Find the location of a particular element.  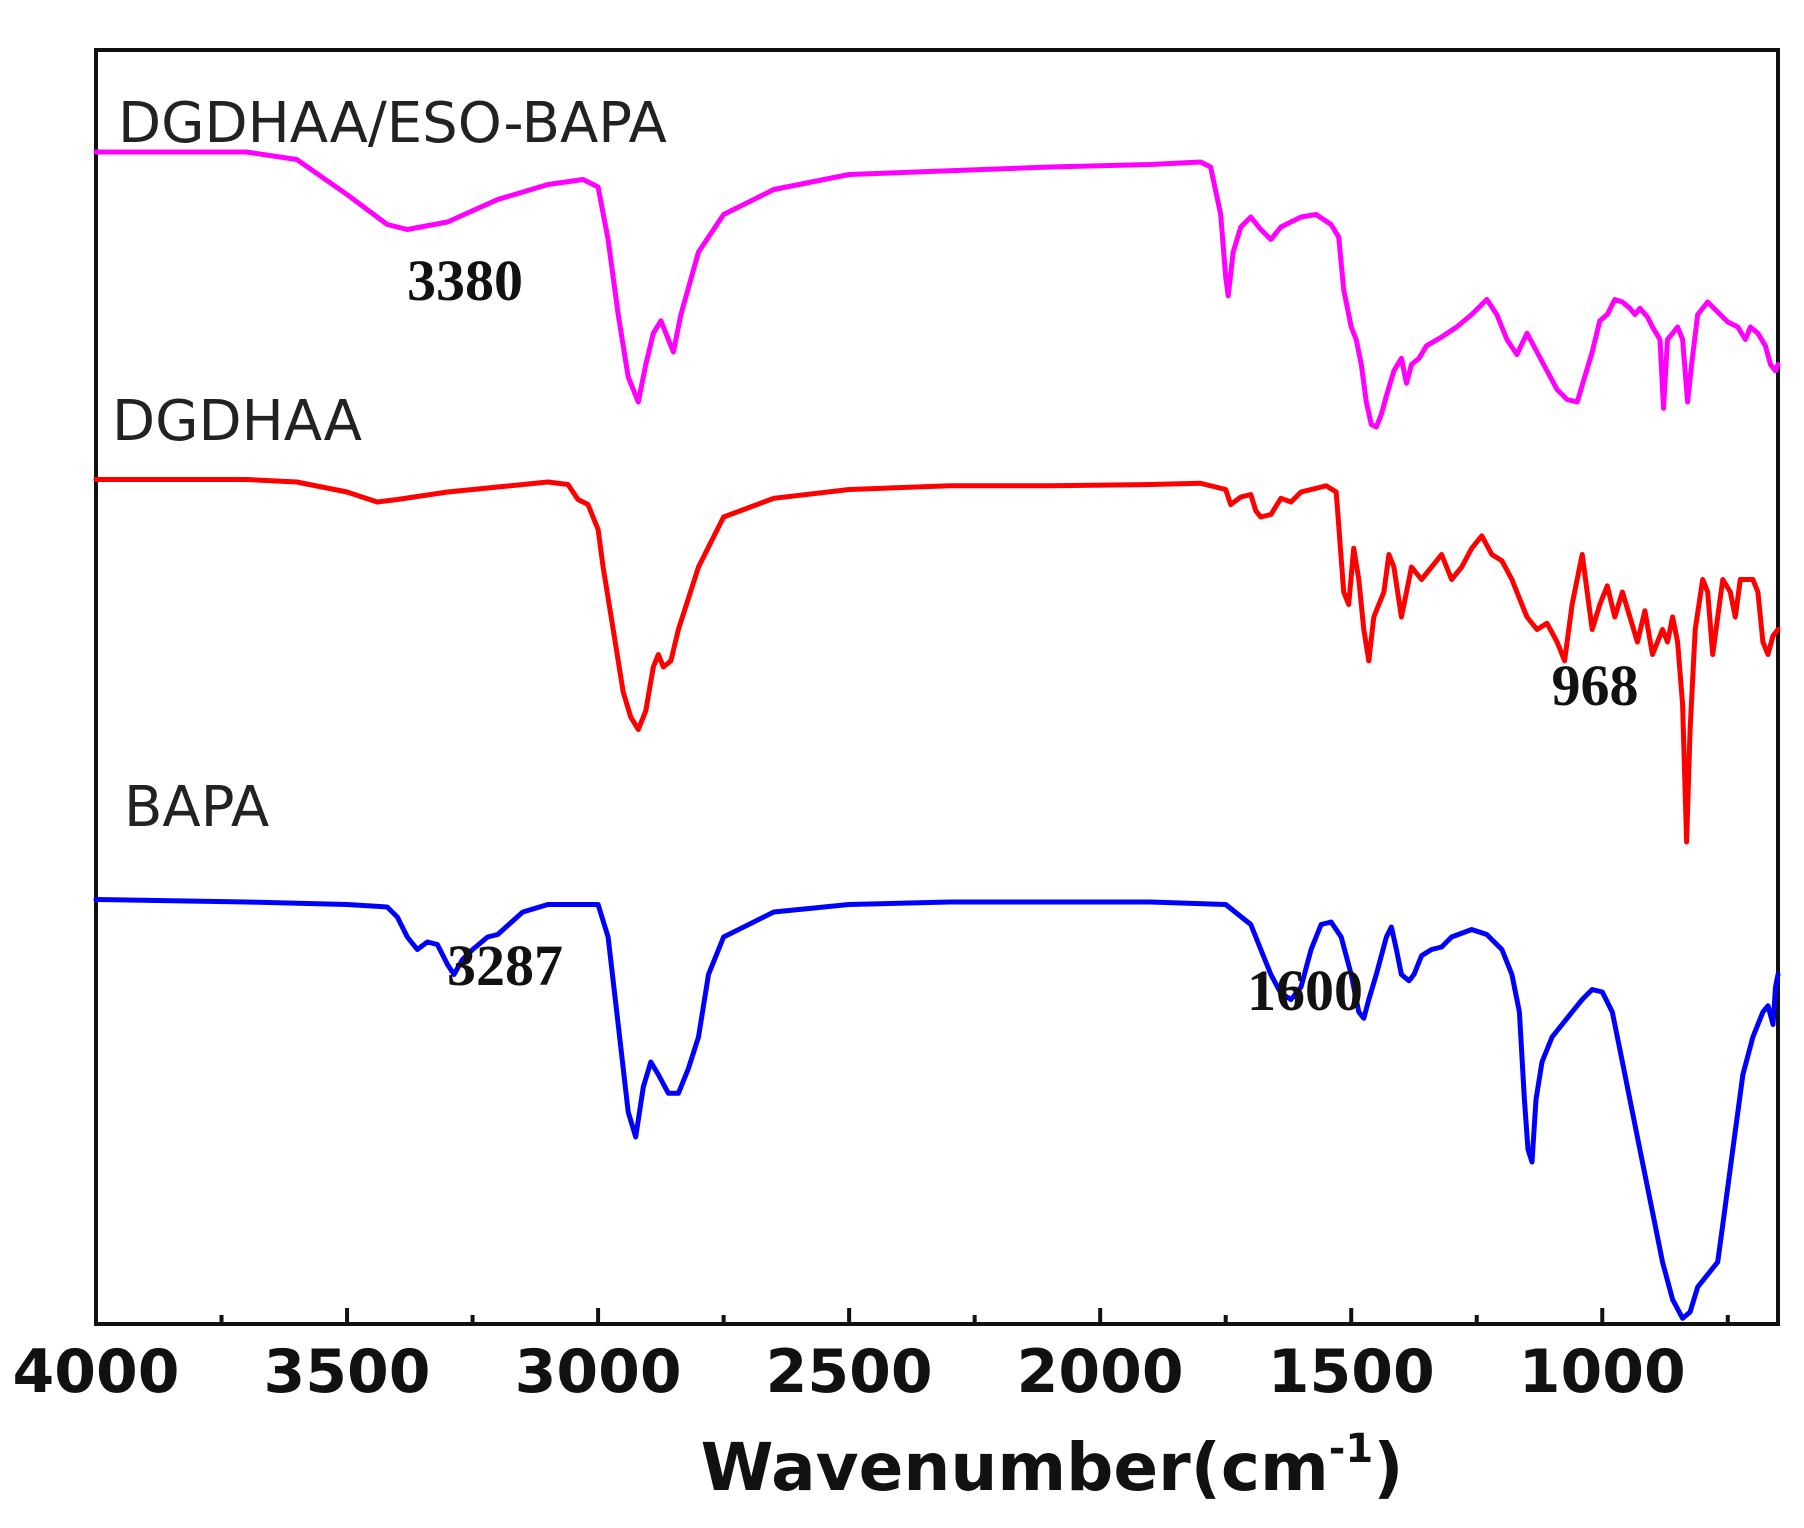

x-tick-label-4000: 4000 is located at coordinates (96, 1372).